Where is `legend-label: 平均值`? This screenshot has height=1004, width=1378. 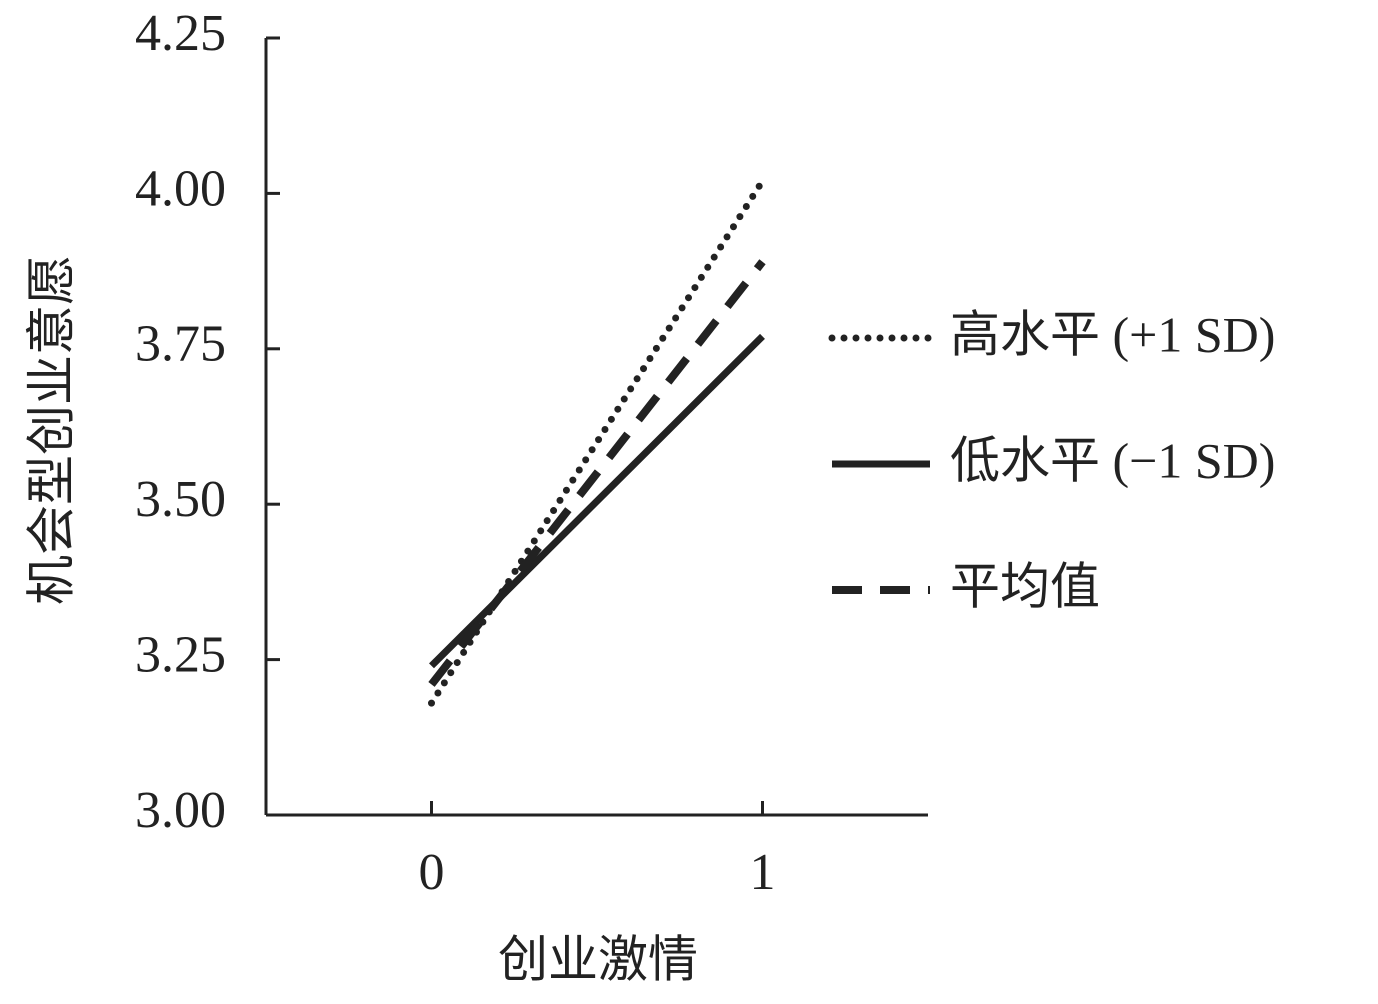 legend-label: 平均值 is located at coordinates (1025, 586).